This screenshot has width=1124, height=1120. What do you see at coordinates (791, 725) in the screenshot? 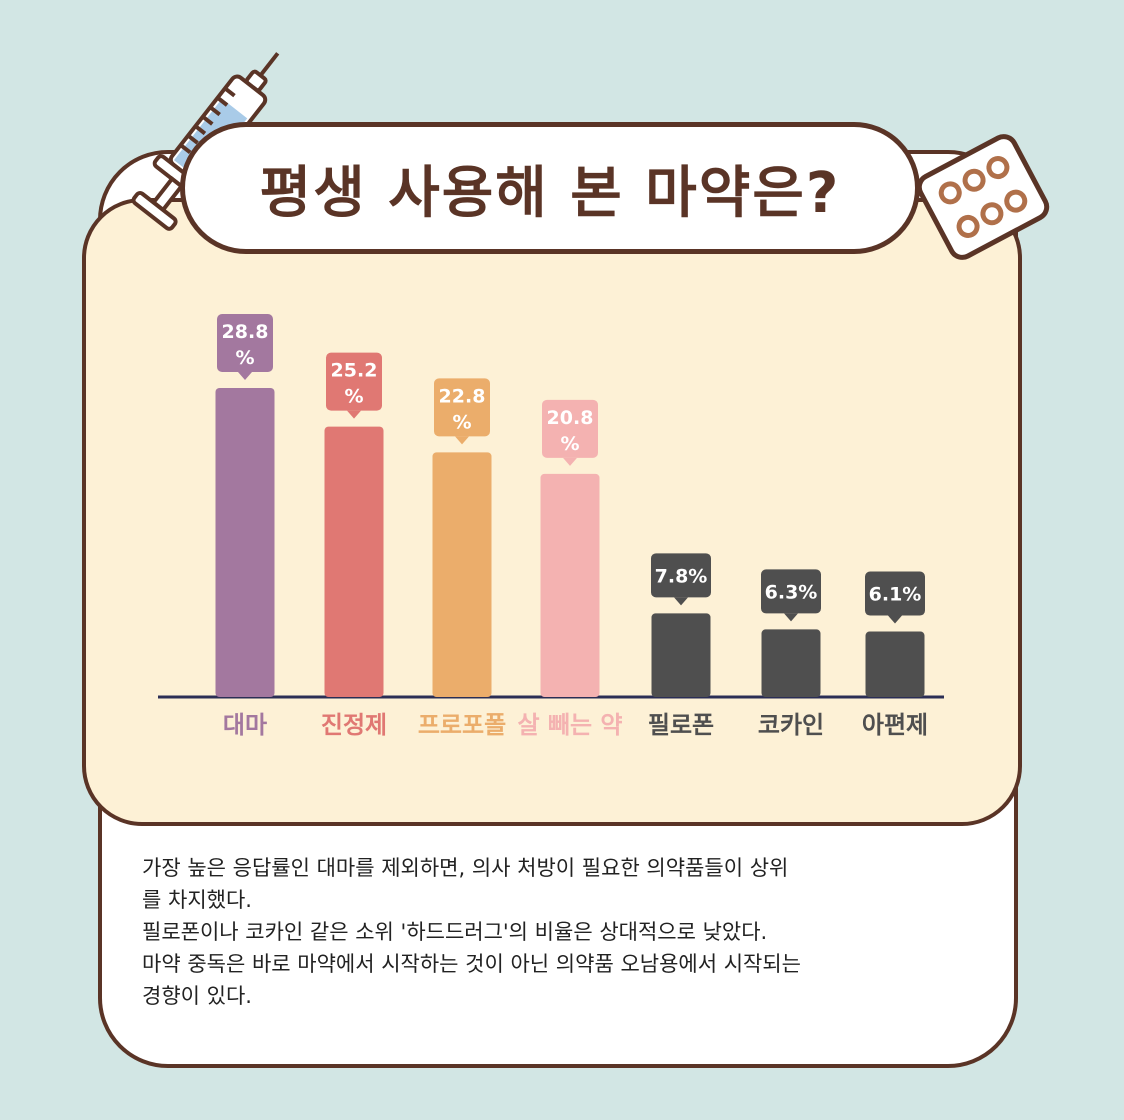
I see `category-label: 코카인` at bounding box center [791, 725].